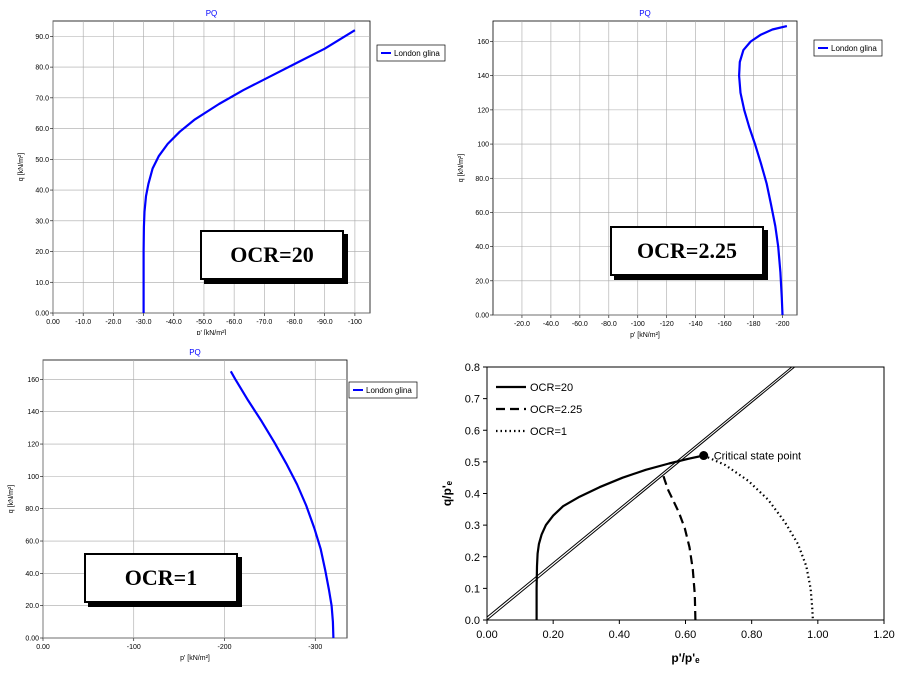  What do you see at coordinates (757, 457) in the screenshot?
I see `critical-state-label: Critical state point` at bounding box center [757, 457].